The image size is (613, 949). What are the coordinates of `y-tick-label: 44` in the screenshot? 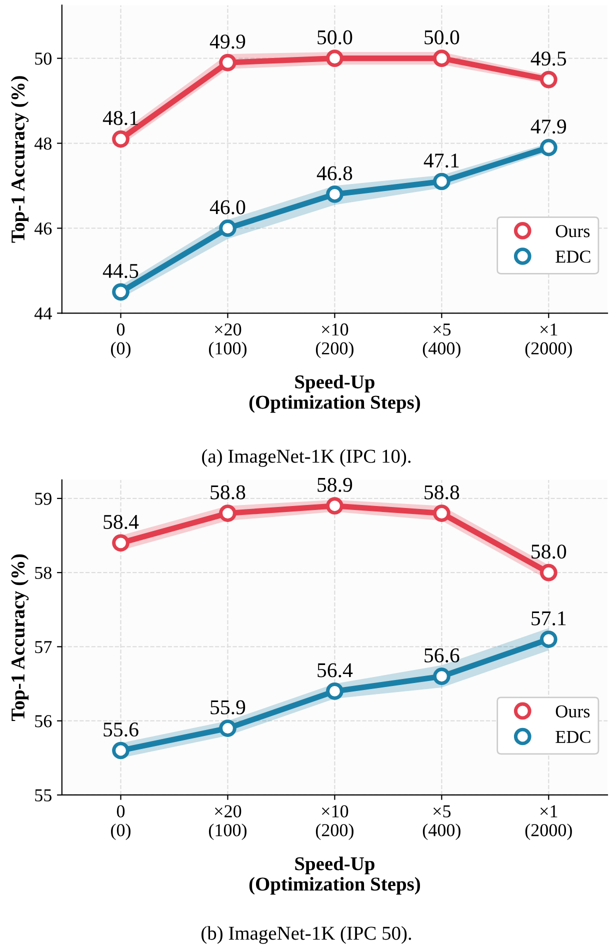 It's located at (43, 314).